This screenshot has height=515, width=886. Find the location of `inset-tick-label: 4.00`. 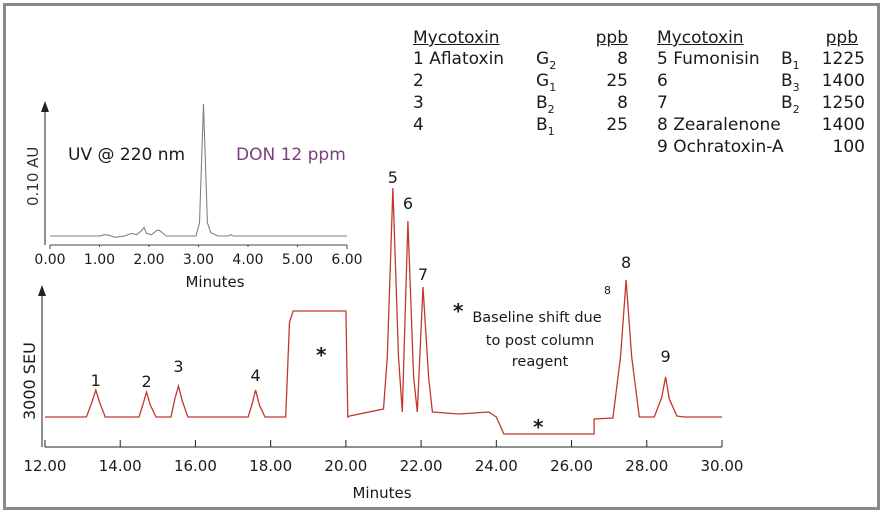

inset-tick-label: 4.00 is located at coordinates (247, 260).